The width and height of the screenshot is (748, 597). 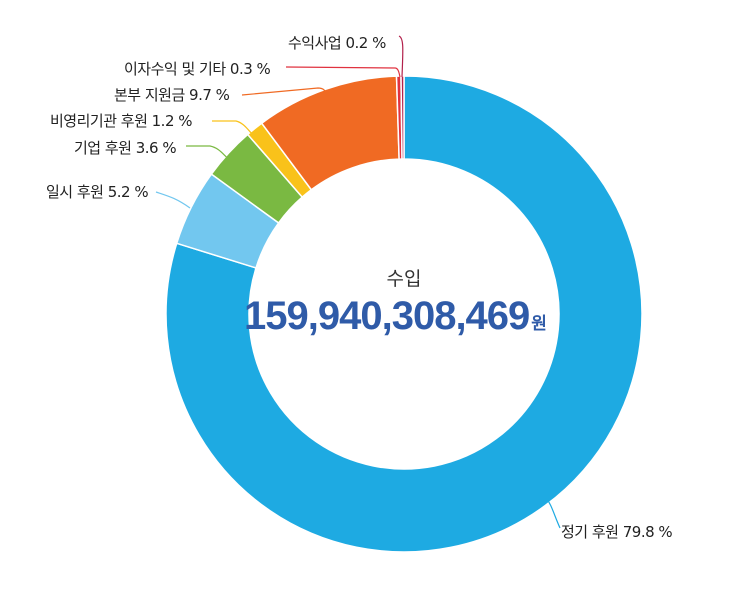 What do you see at coordinates (387, 316) in the screenshot?
I see `total-amount: 159,940,308,469` at bounding box center [387, 316].